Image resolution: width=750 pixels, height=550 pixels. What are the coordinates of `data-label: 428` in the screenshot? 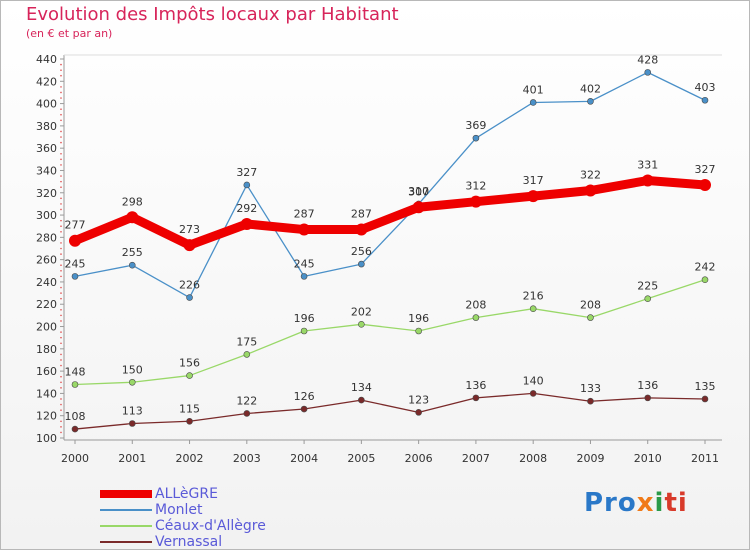 It's located at (647, 59).